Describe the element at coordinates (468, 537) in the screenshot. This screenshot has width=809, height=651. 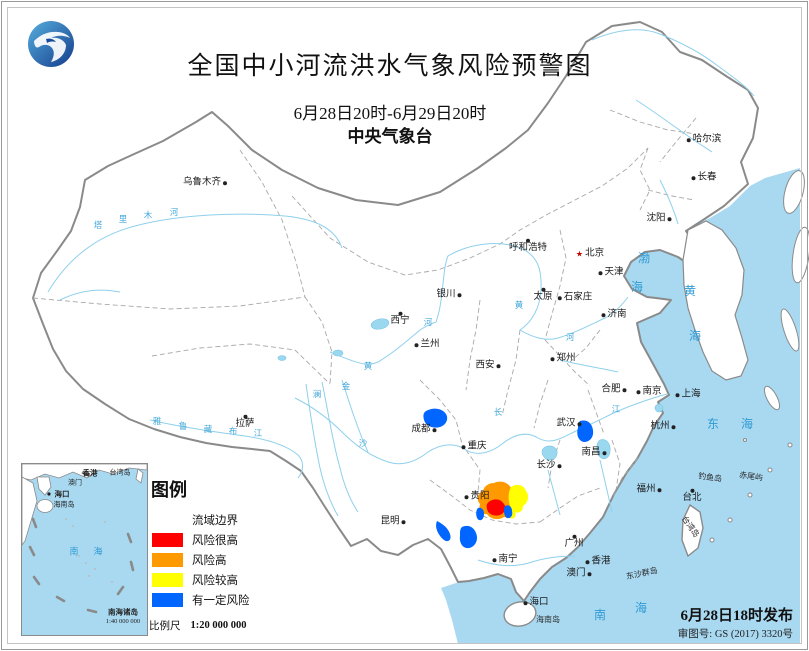
I see `risk-some-south` at that location.